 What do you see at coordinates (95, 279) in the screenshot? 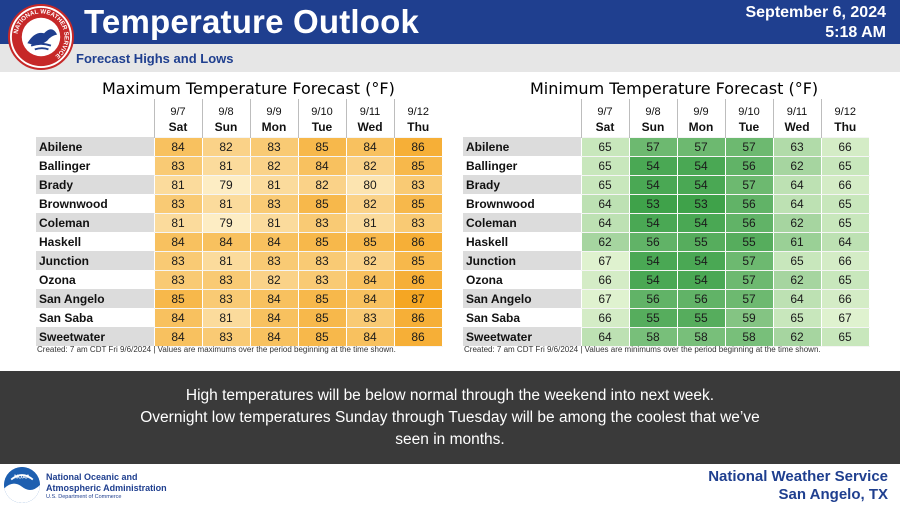
I see `max-city-label: Ozona` at bounding box center [95, 279].